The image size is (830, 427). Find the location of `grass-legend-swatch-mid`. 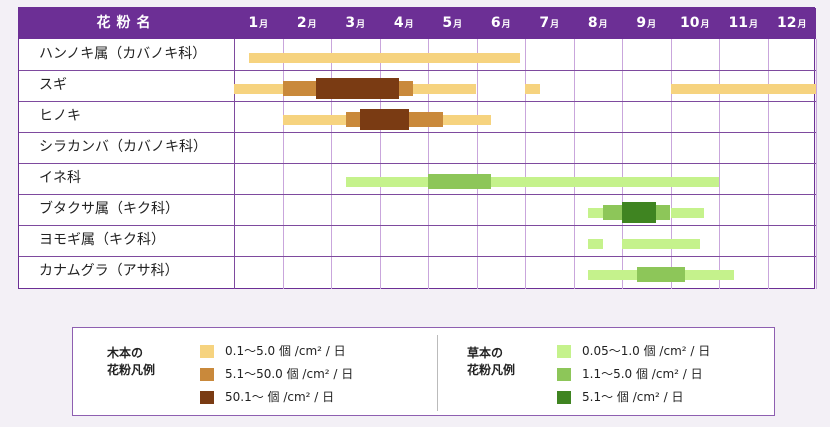

grass-legend-swatch-mid is located at coordinates (564, 374).